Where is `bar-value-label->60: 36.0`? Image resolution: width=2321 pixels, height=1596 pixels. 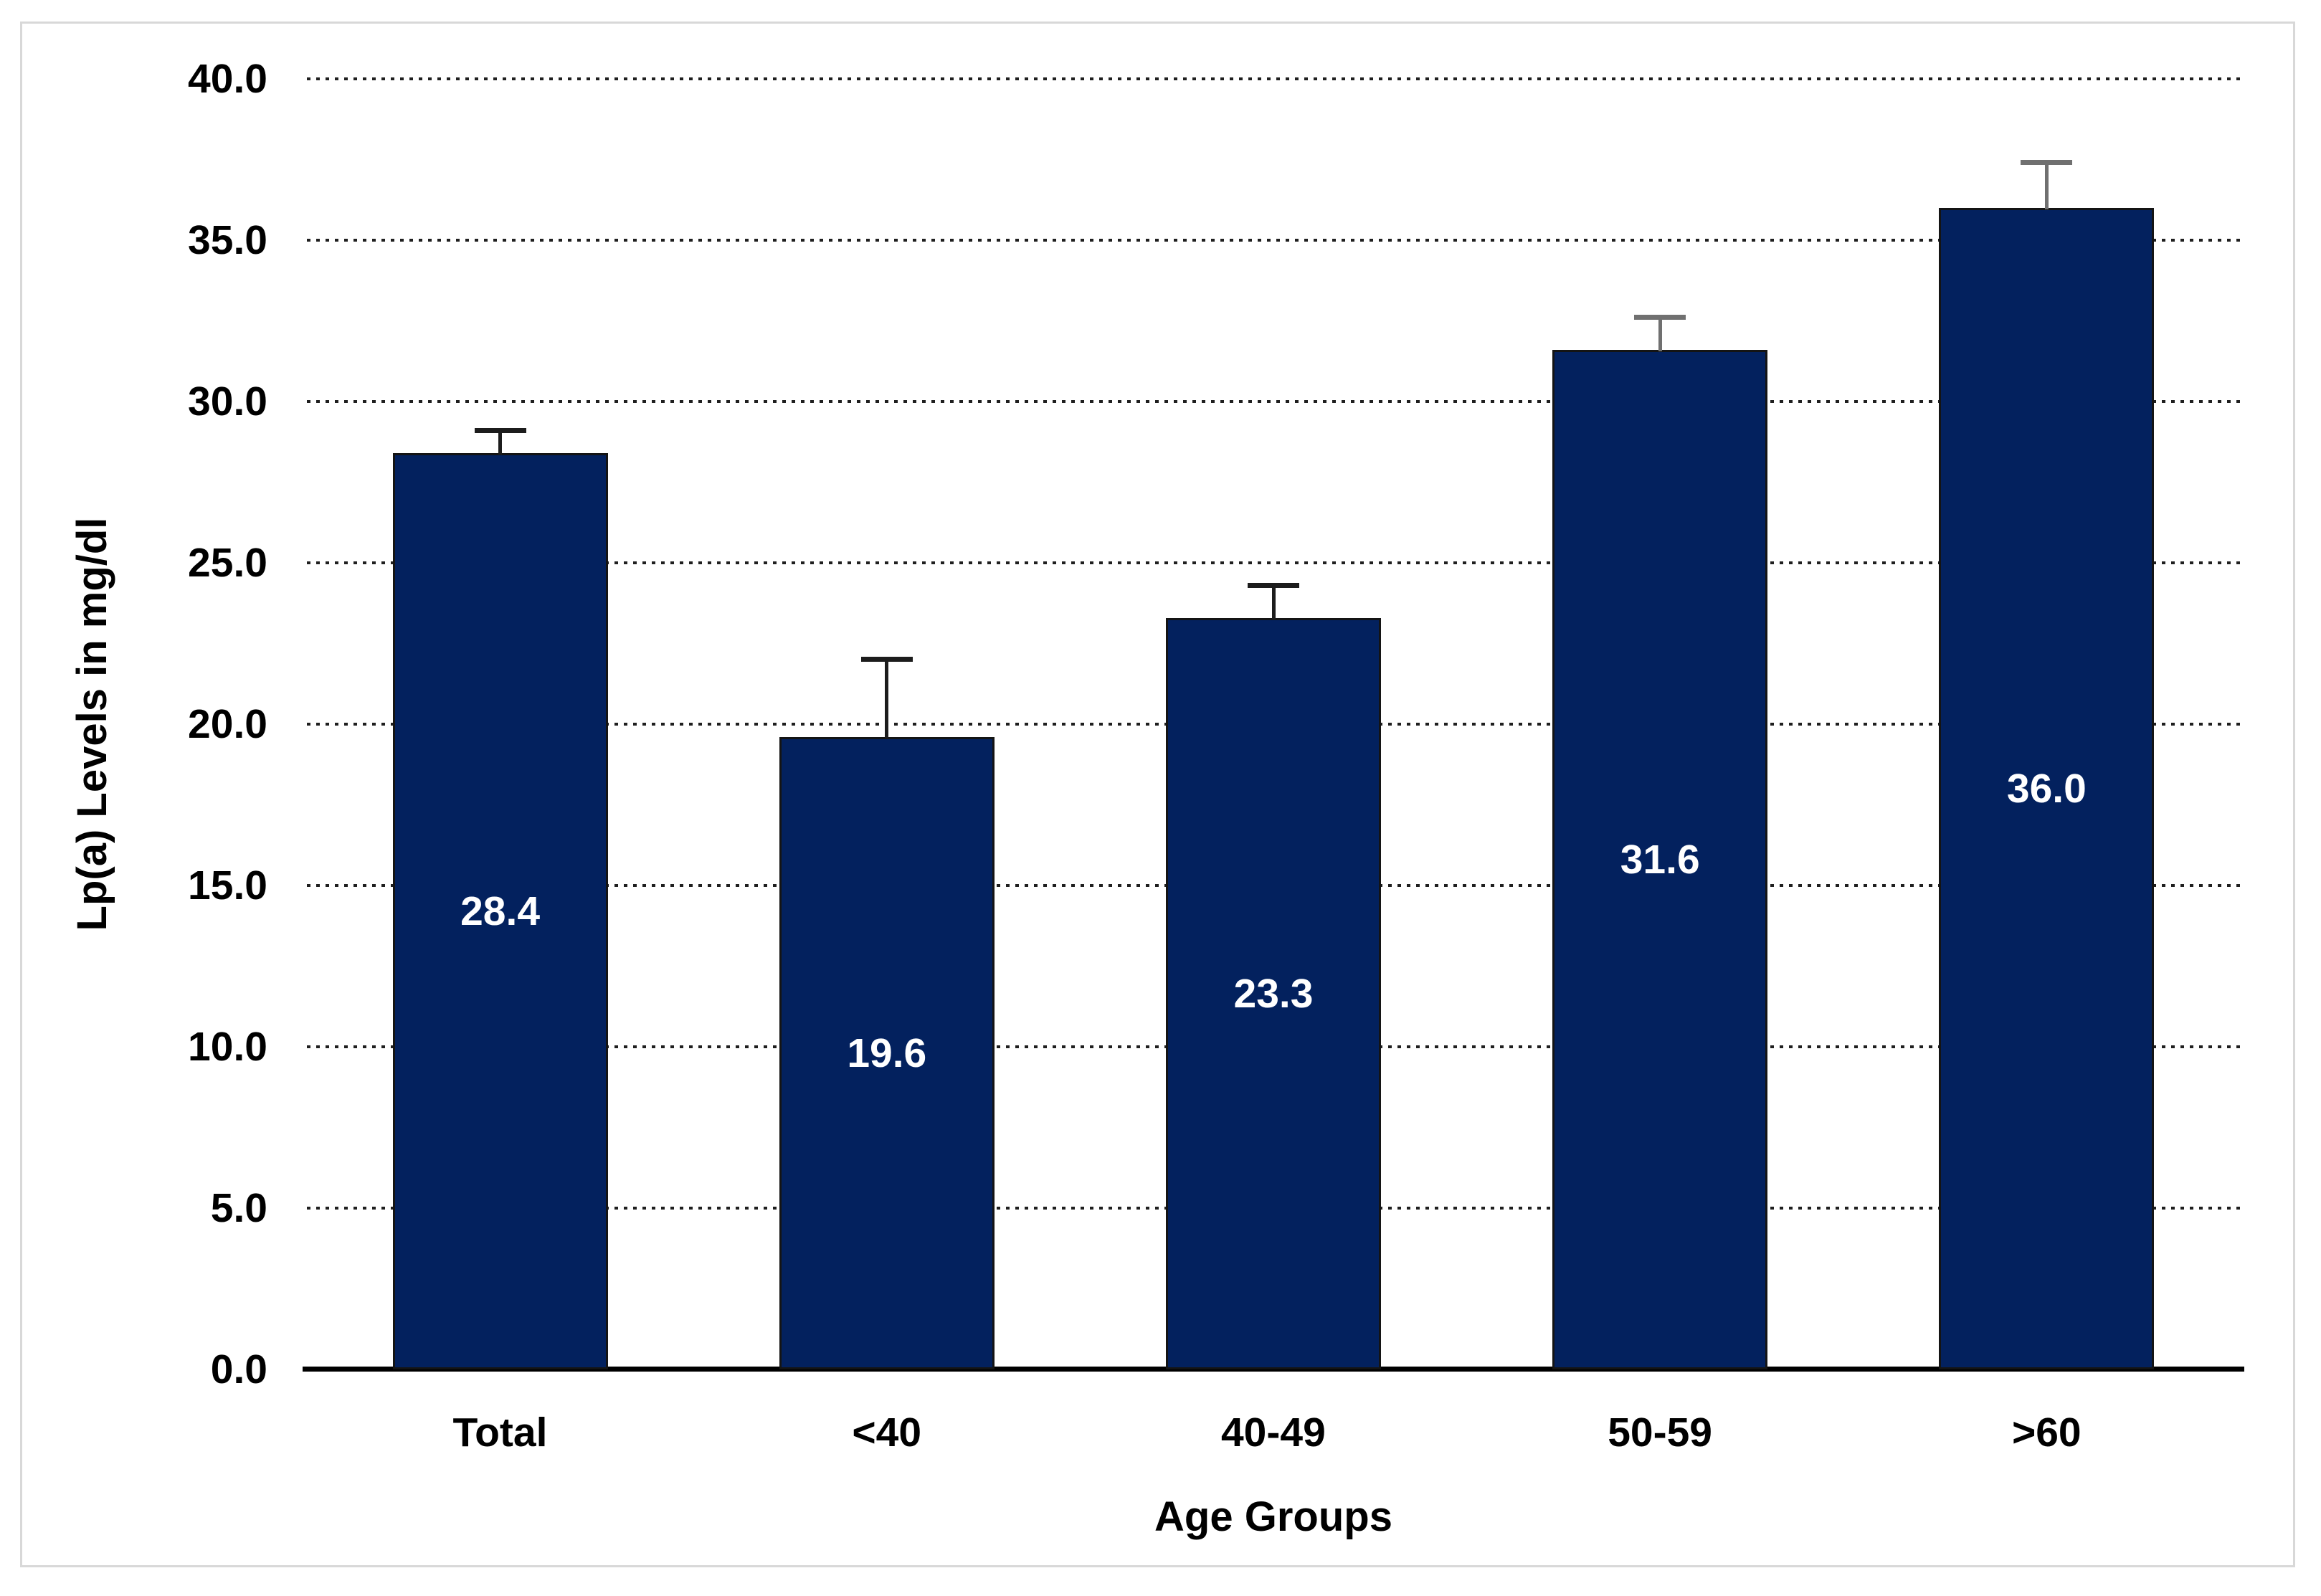 bar-value-label->60: 36.0 is located at coordinates (2046, 789).